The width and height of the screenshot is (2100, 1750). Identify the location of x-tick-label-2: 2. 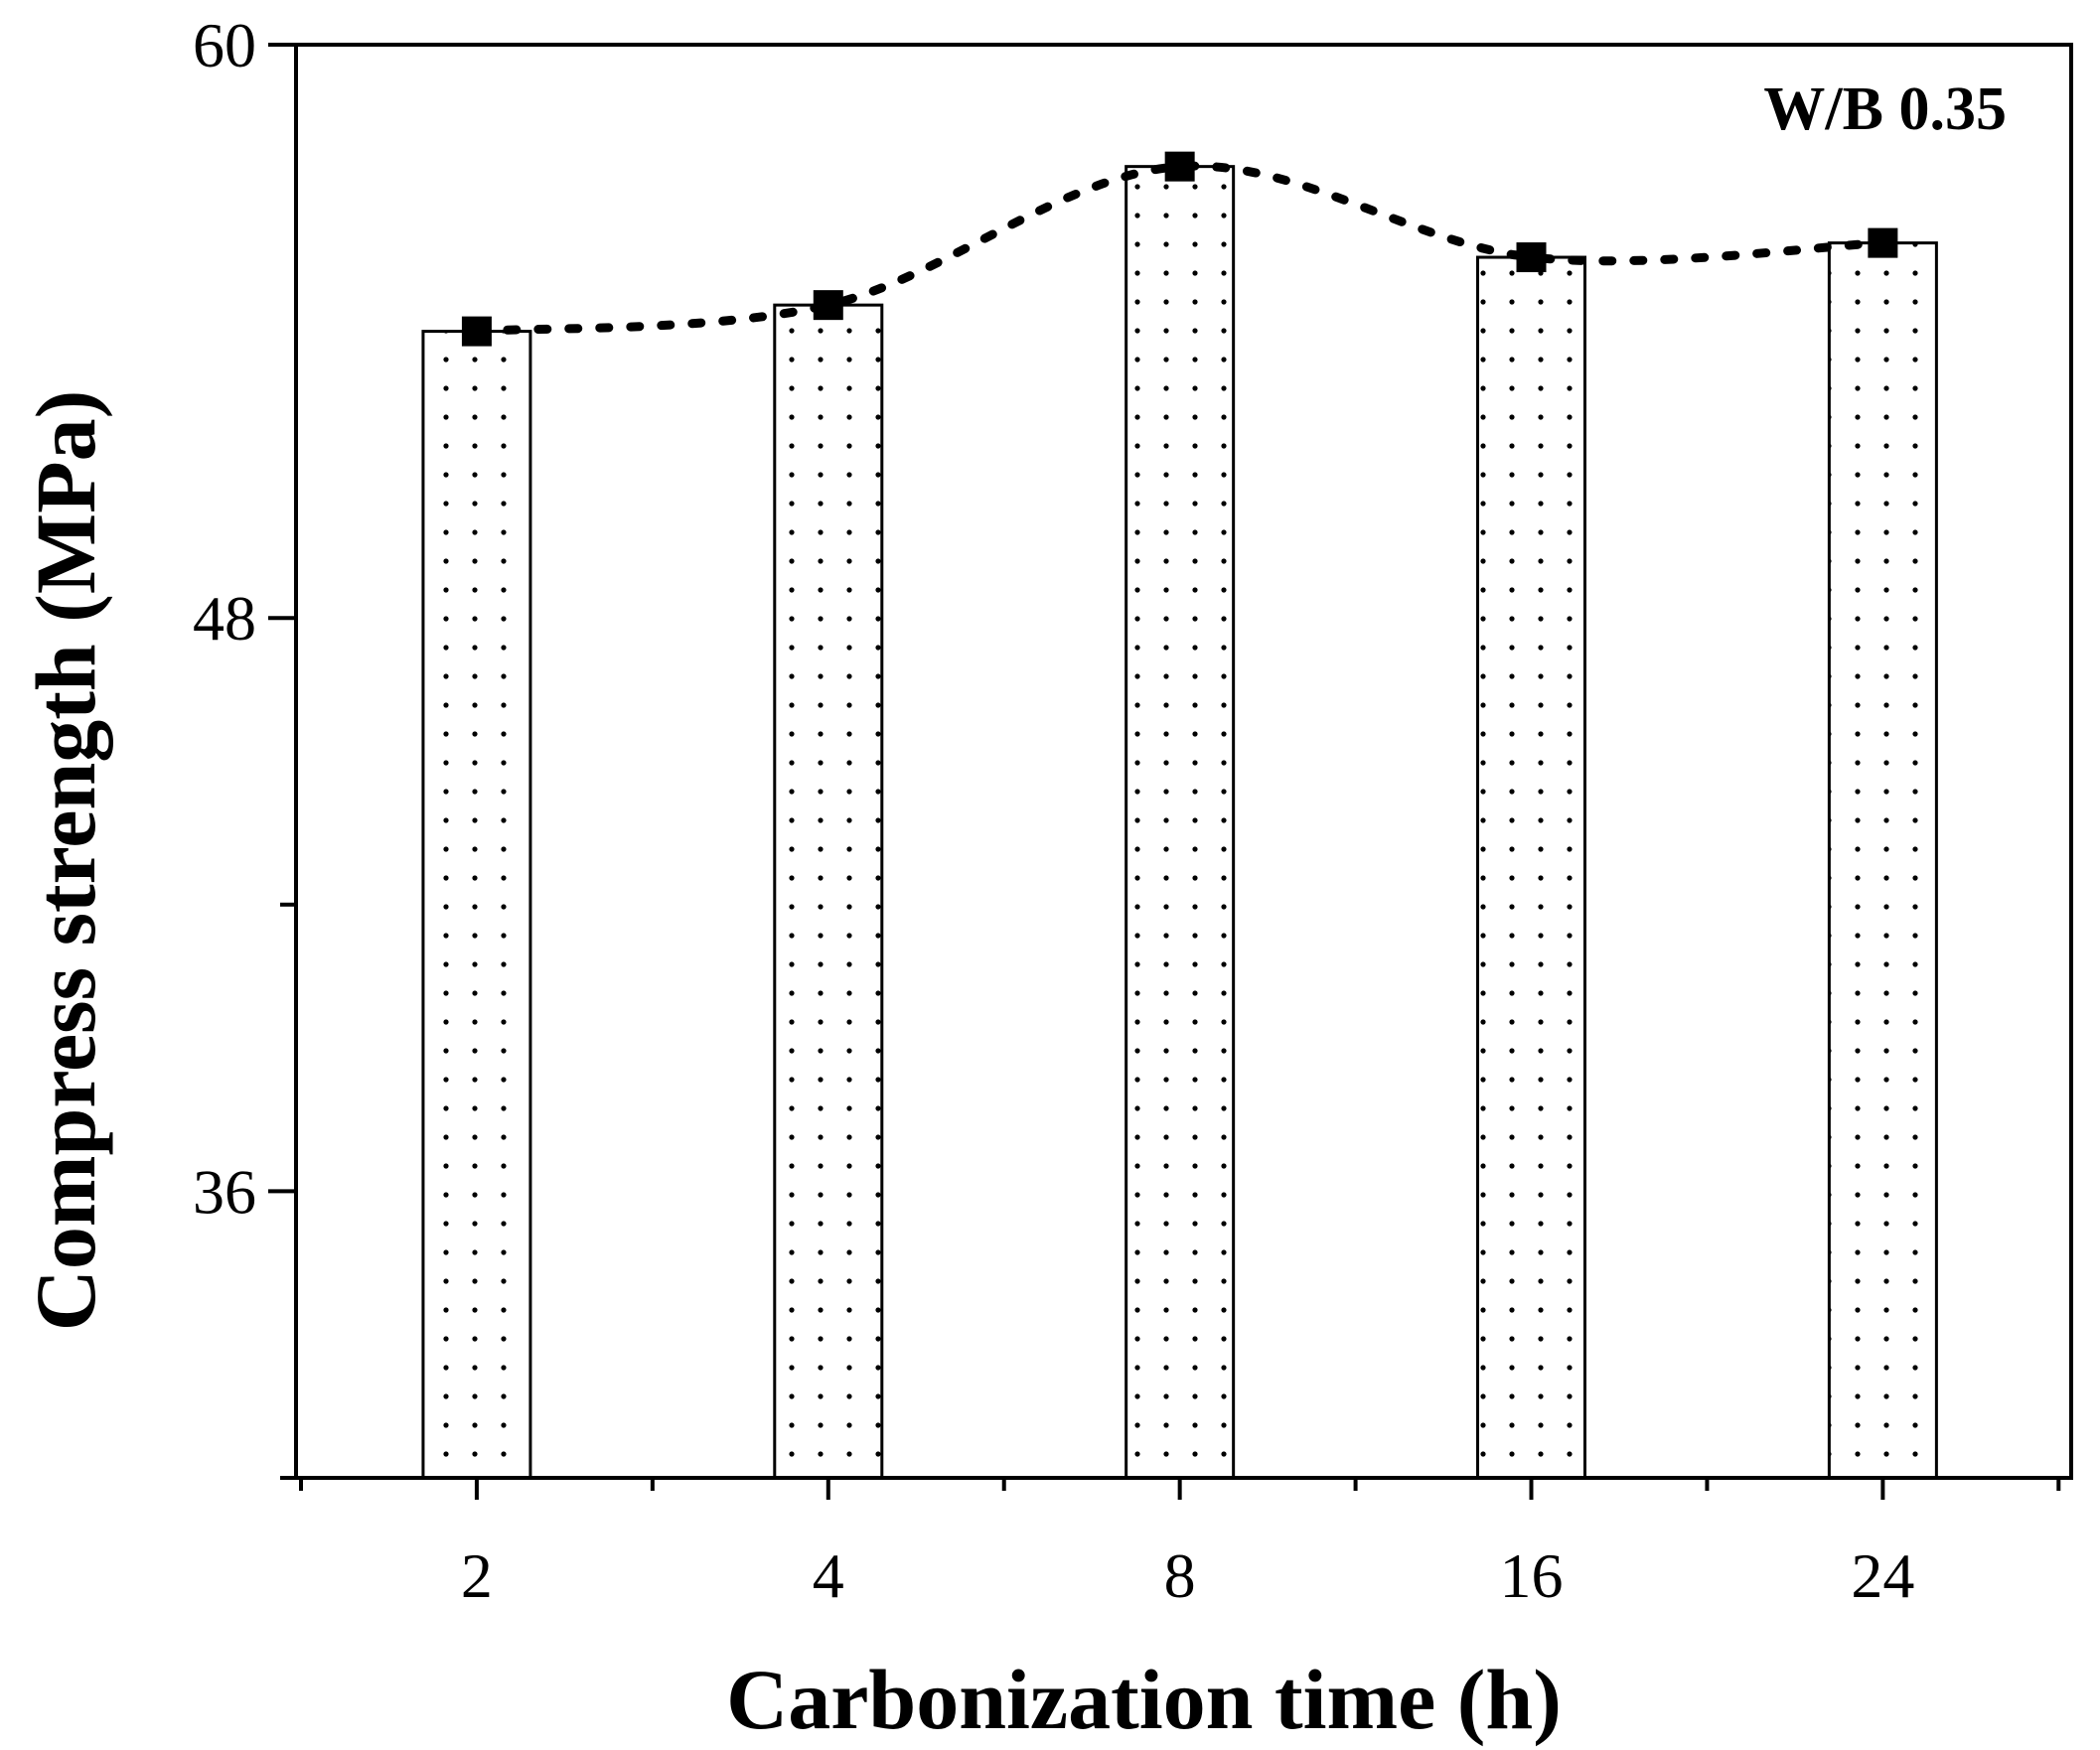
(477, 1575).